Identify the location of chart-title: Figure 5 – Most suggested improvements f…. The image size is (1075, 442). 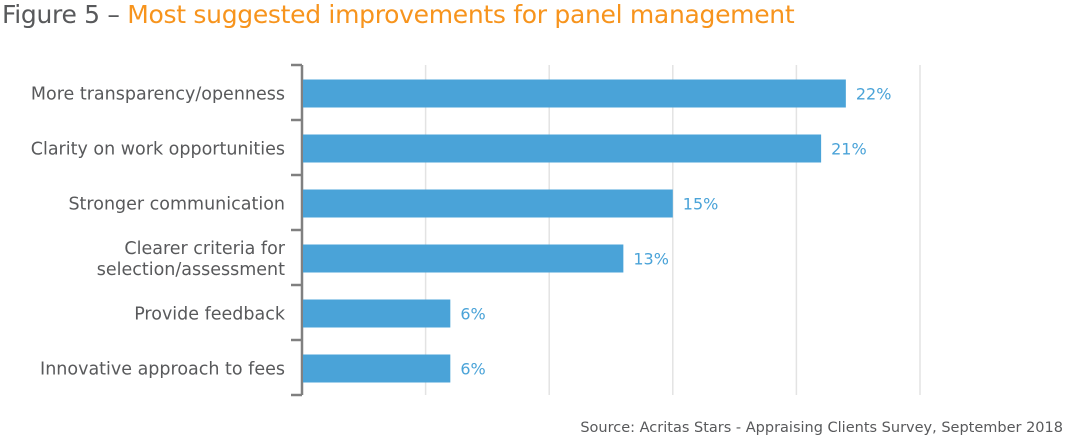
(398, 14).